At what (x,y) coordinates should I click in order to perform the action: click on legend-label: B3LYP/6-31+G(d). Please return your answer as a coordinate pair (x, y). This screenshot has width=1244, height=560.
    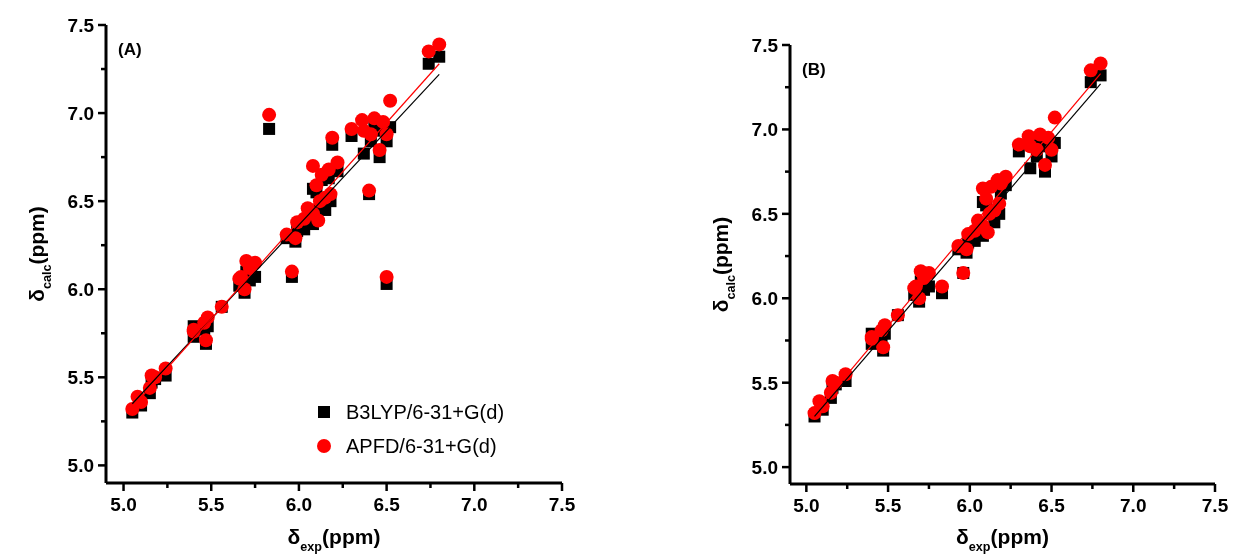
    Looking at the image, I should click on (425, 412).